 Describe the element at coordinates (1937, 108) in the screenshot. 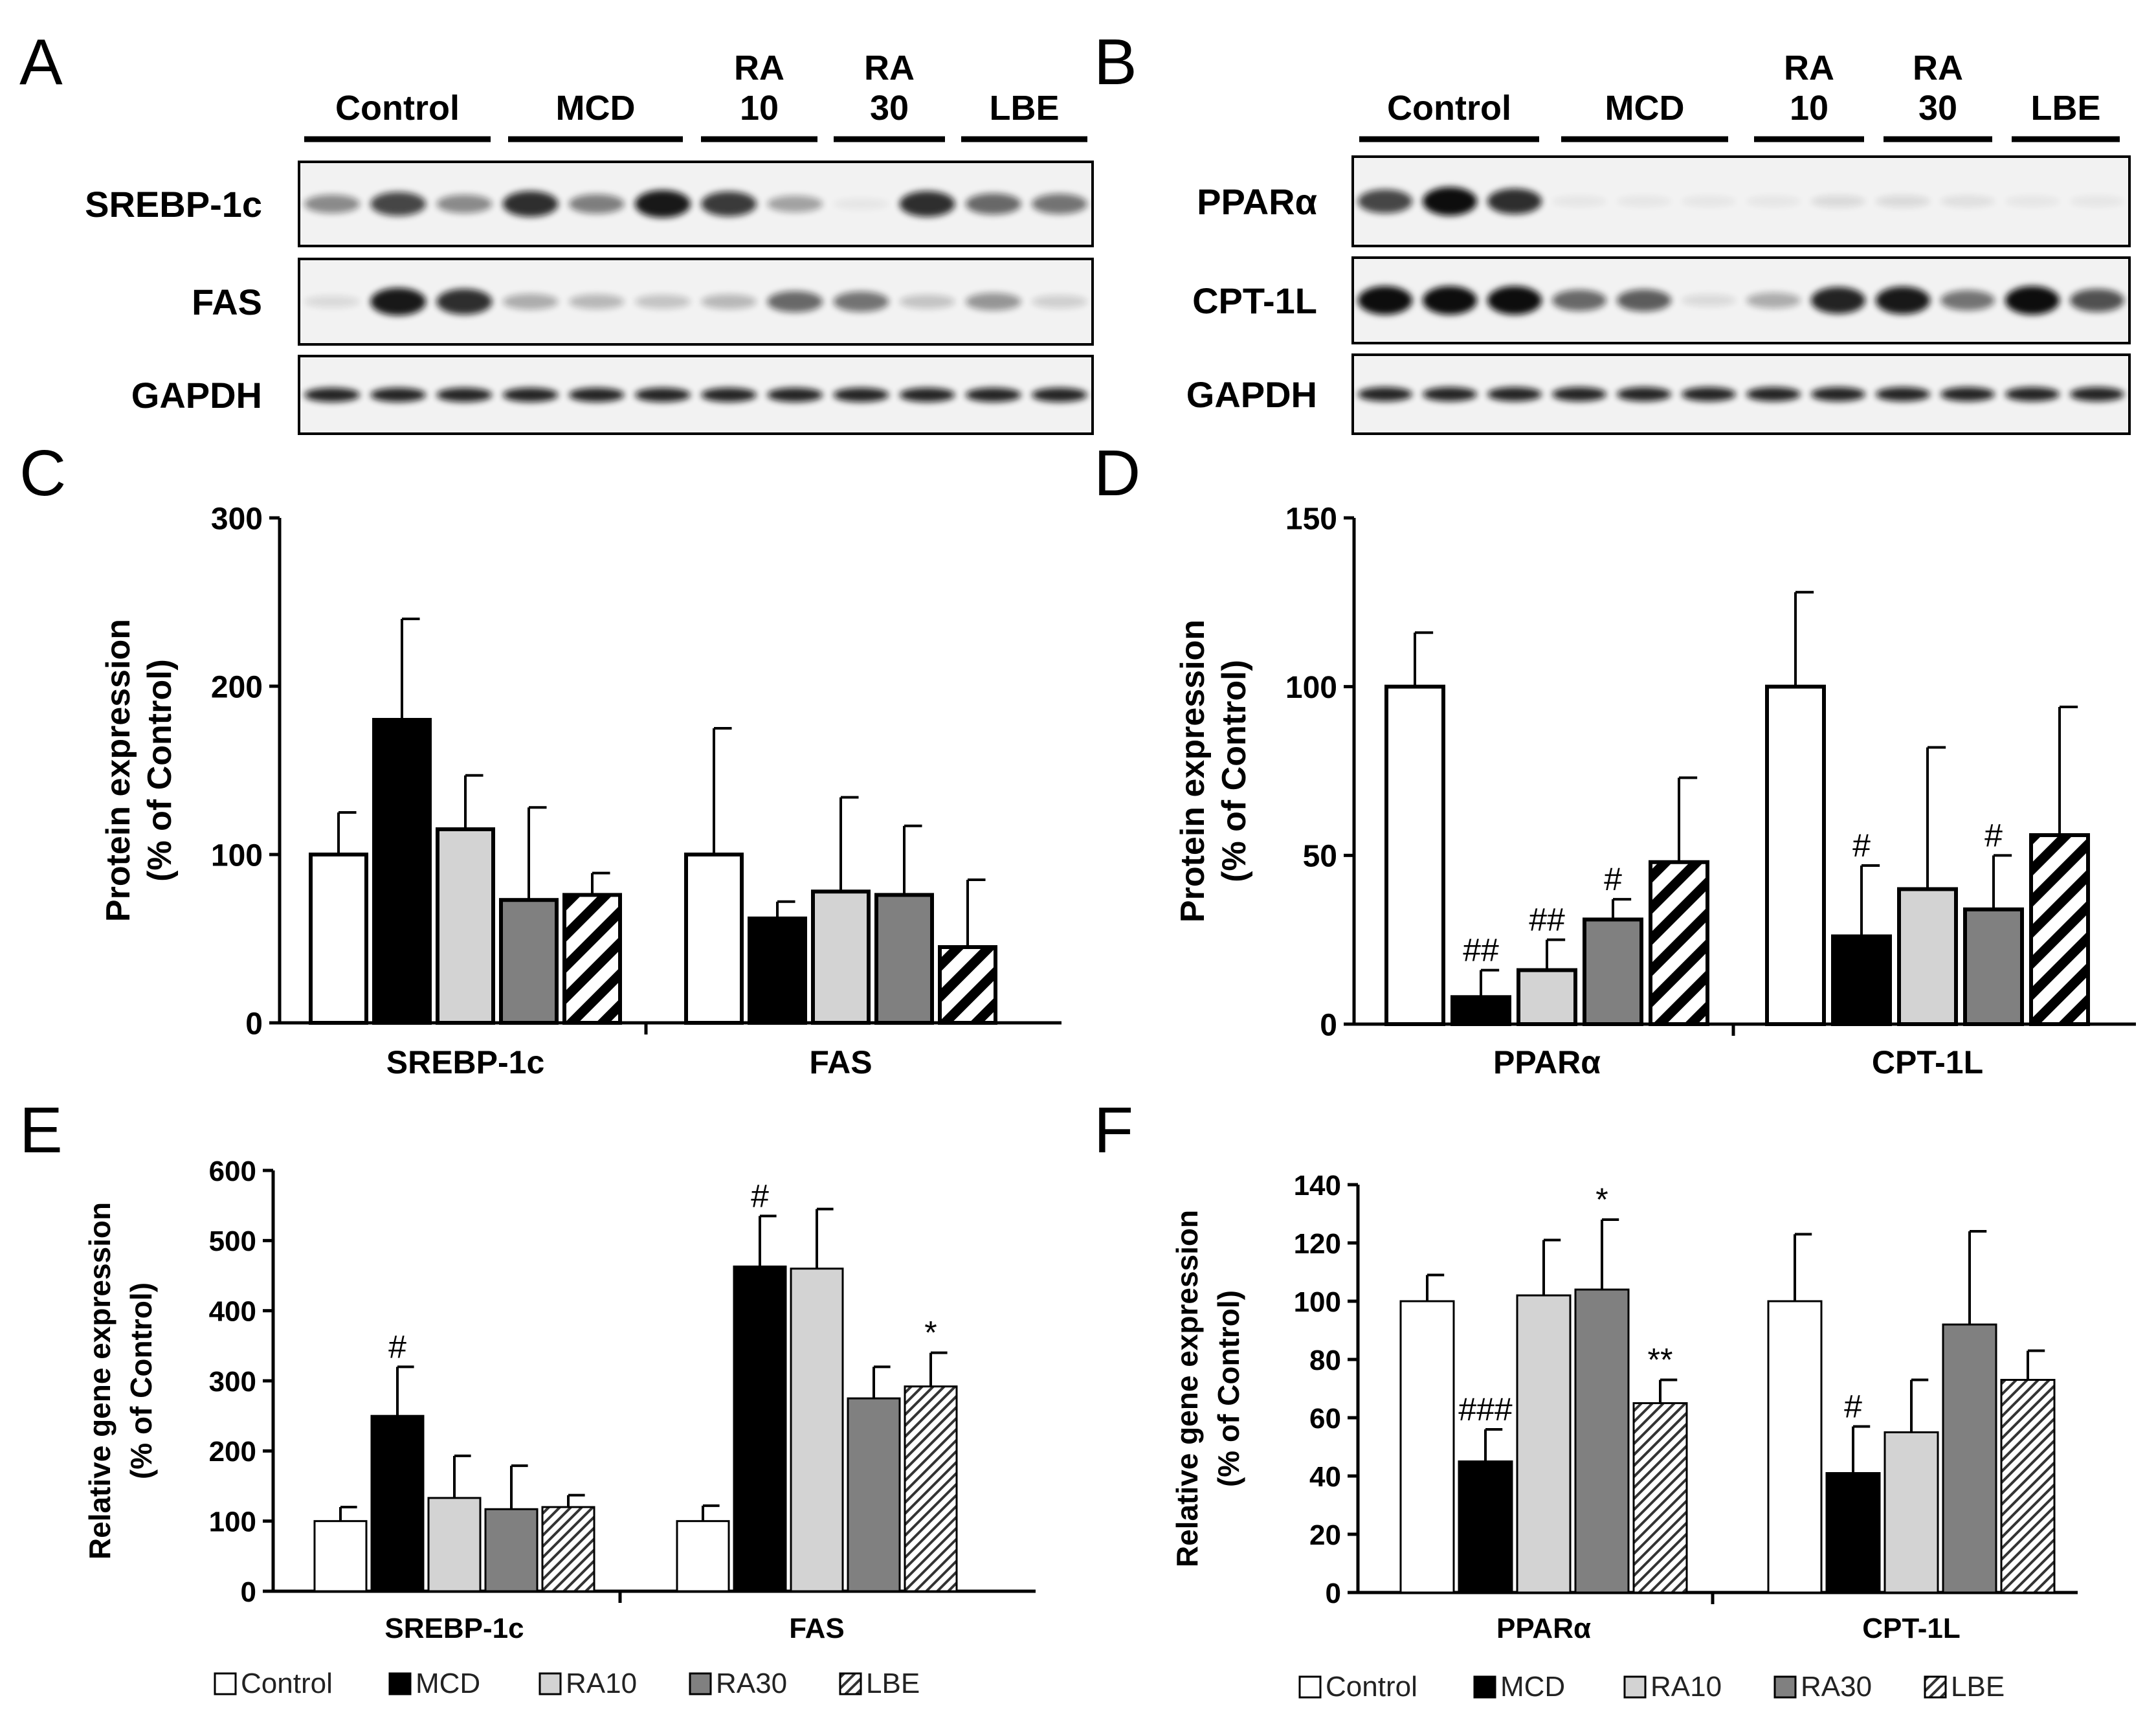

I see `lane-group-label-ra-30: 30` at that location.